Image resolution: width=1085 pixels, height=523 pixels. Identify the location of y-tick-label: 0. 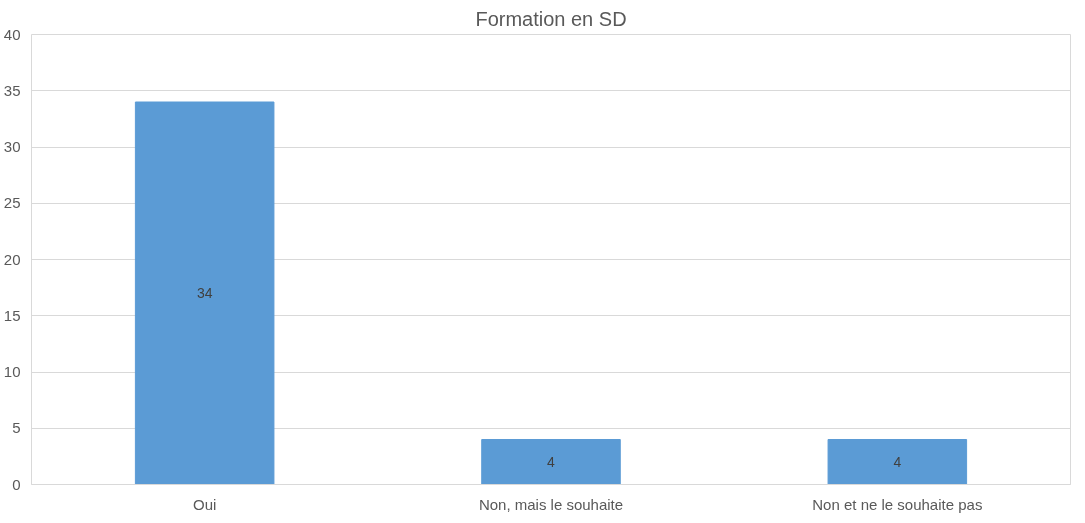
(16, 484).